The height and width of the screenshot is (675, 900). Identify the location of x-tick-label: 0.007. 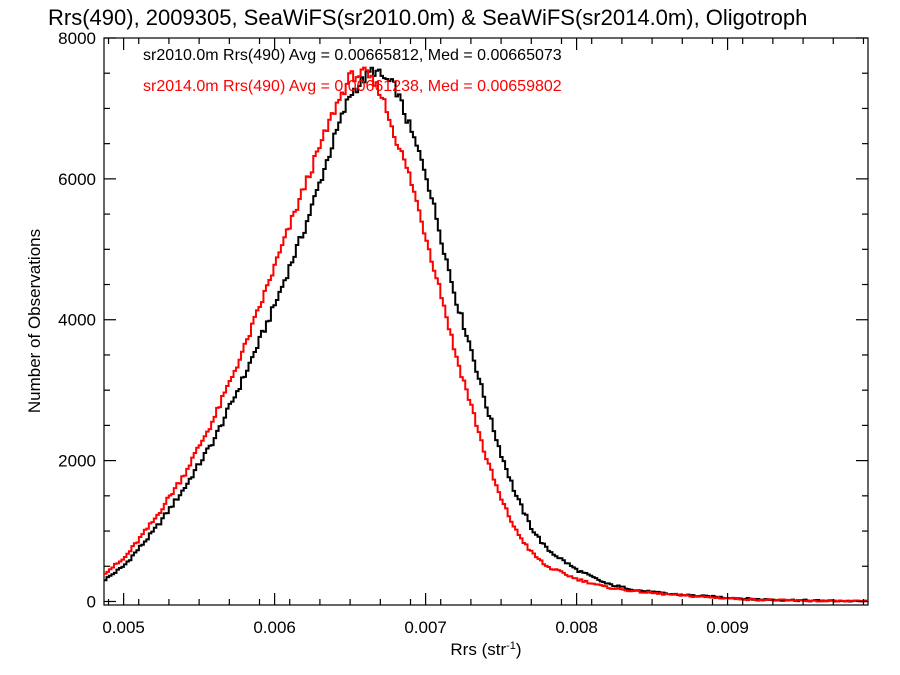
(425, 627).